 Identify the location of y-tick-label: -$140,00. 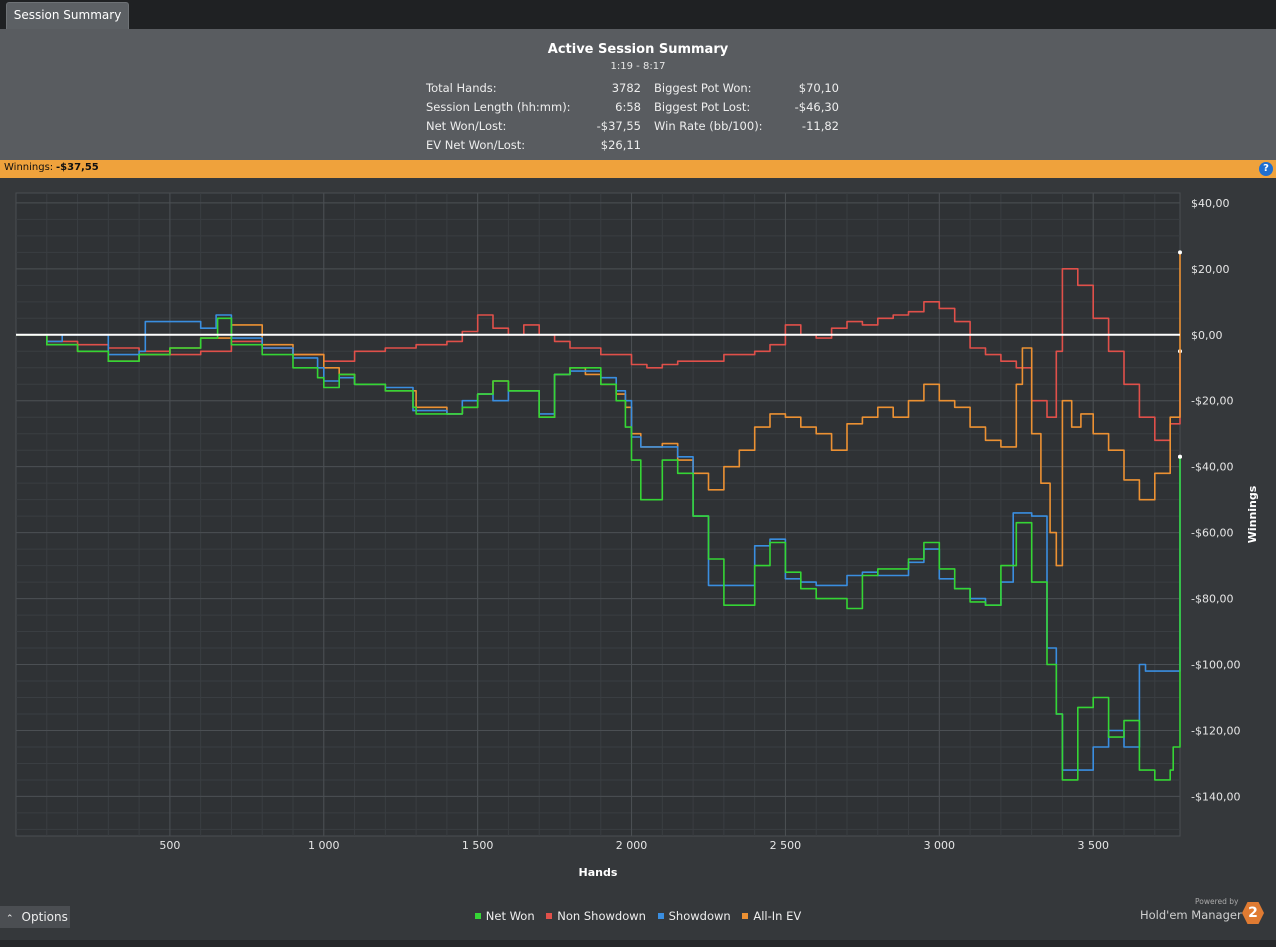
(1215, 796).